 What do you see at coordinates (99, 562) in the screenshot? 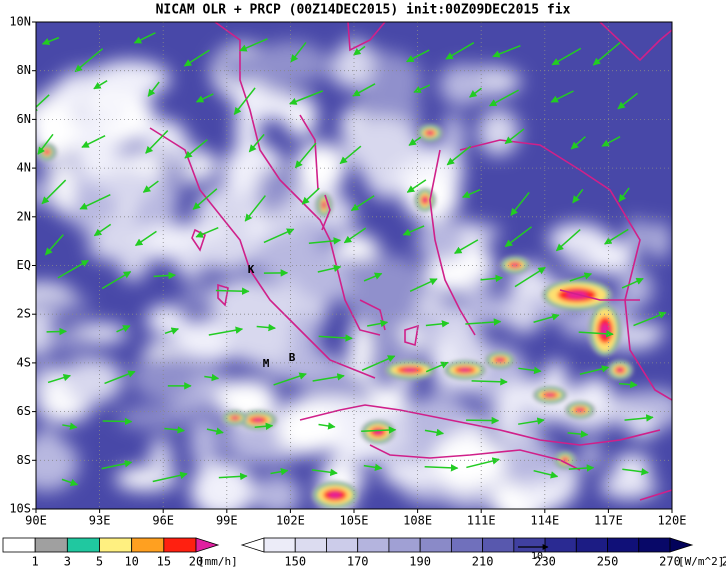
I see `colorbar-label: 5` at bounding box center [99, 562].